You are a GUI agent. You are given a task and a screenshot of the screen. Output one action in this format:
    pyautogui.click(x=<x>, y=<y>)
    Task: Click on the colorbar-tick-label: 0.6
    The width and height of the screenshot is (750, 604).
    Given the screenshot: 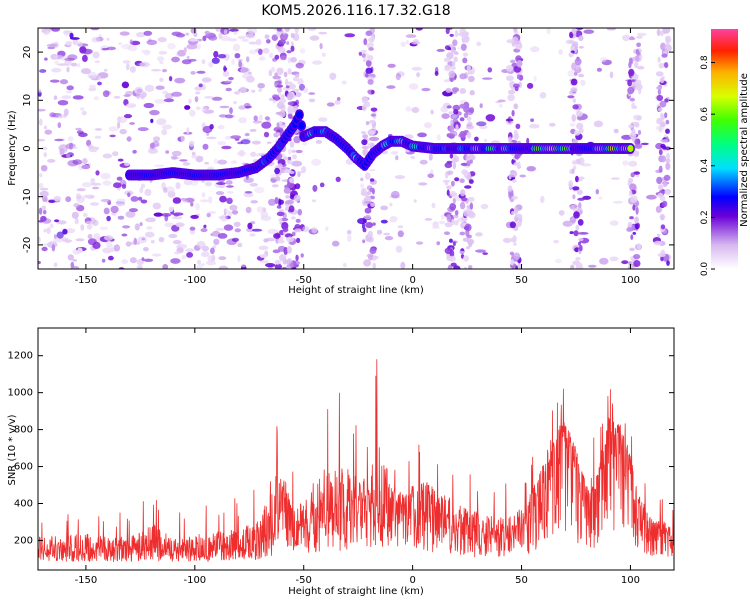 What is the action you would take?
    pyautogui.click(x=705, y=114)
    